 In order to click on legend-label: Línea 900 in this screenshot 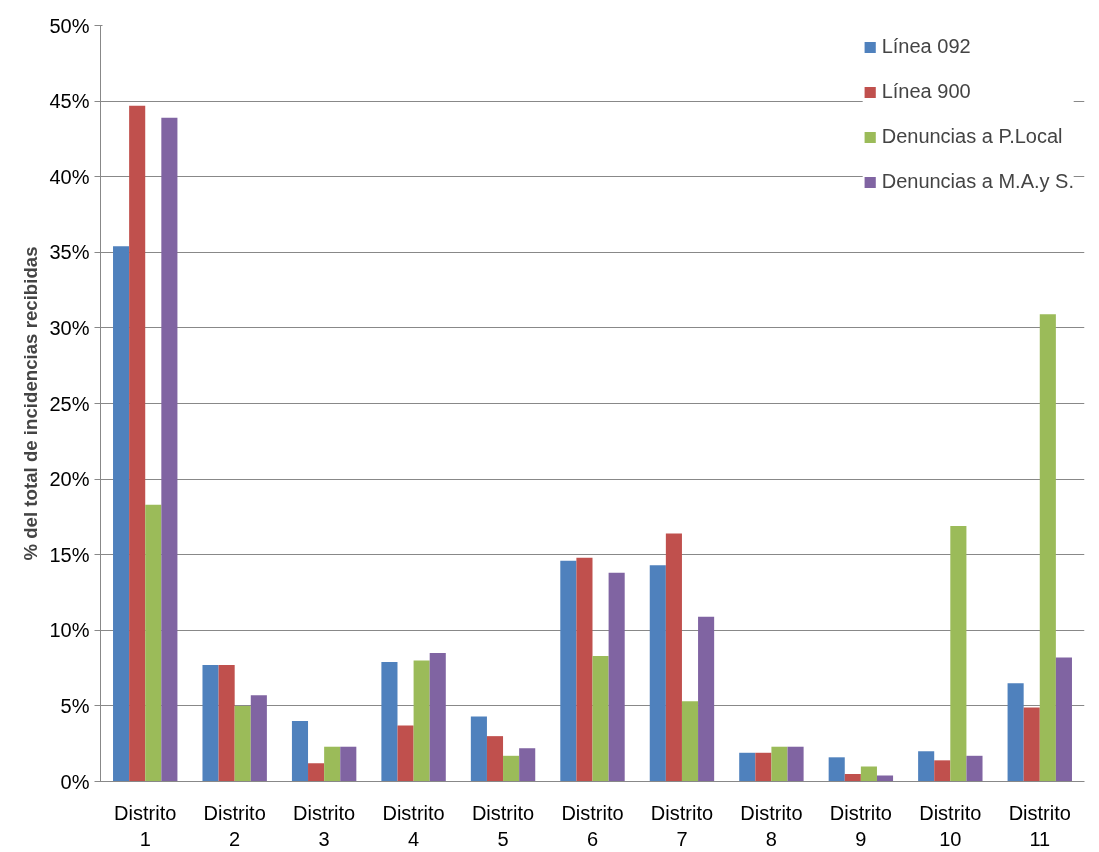, I will do `click(926, 91)`.